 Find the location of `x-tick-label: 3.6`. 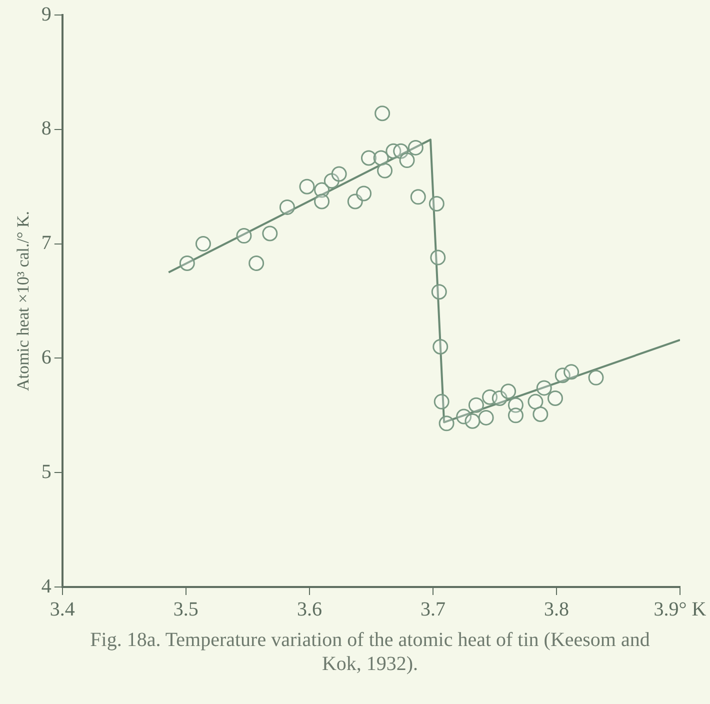

x-tick-label: 3.6 is located at coordinates (309, 609).